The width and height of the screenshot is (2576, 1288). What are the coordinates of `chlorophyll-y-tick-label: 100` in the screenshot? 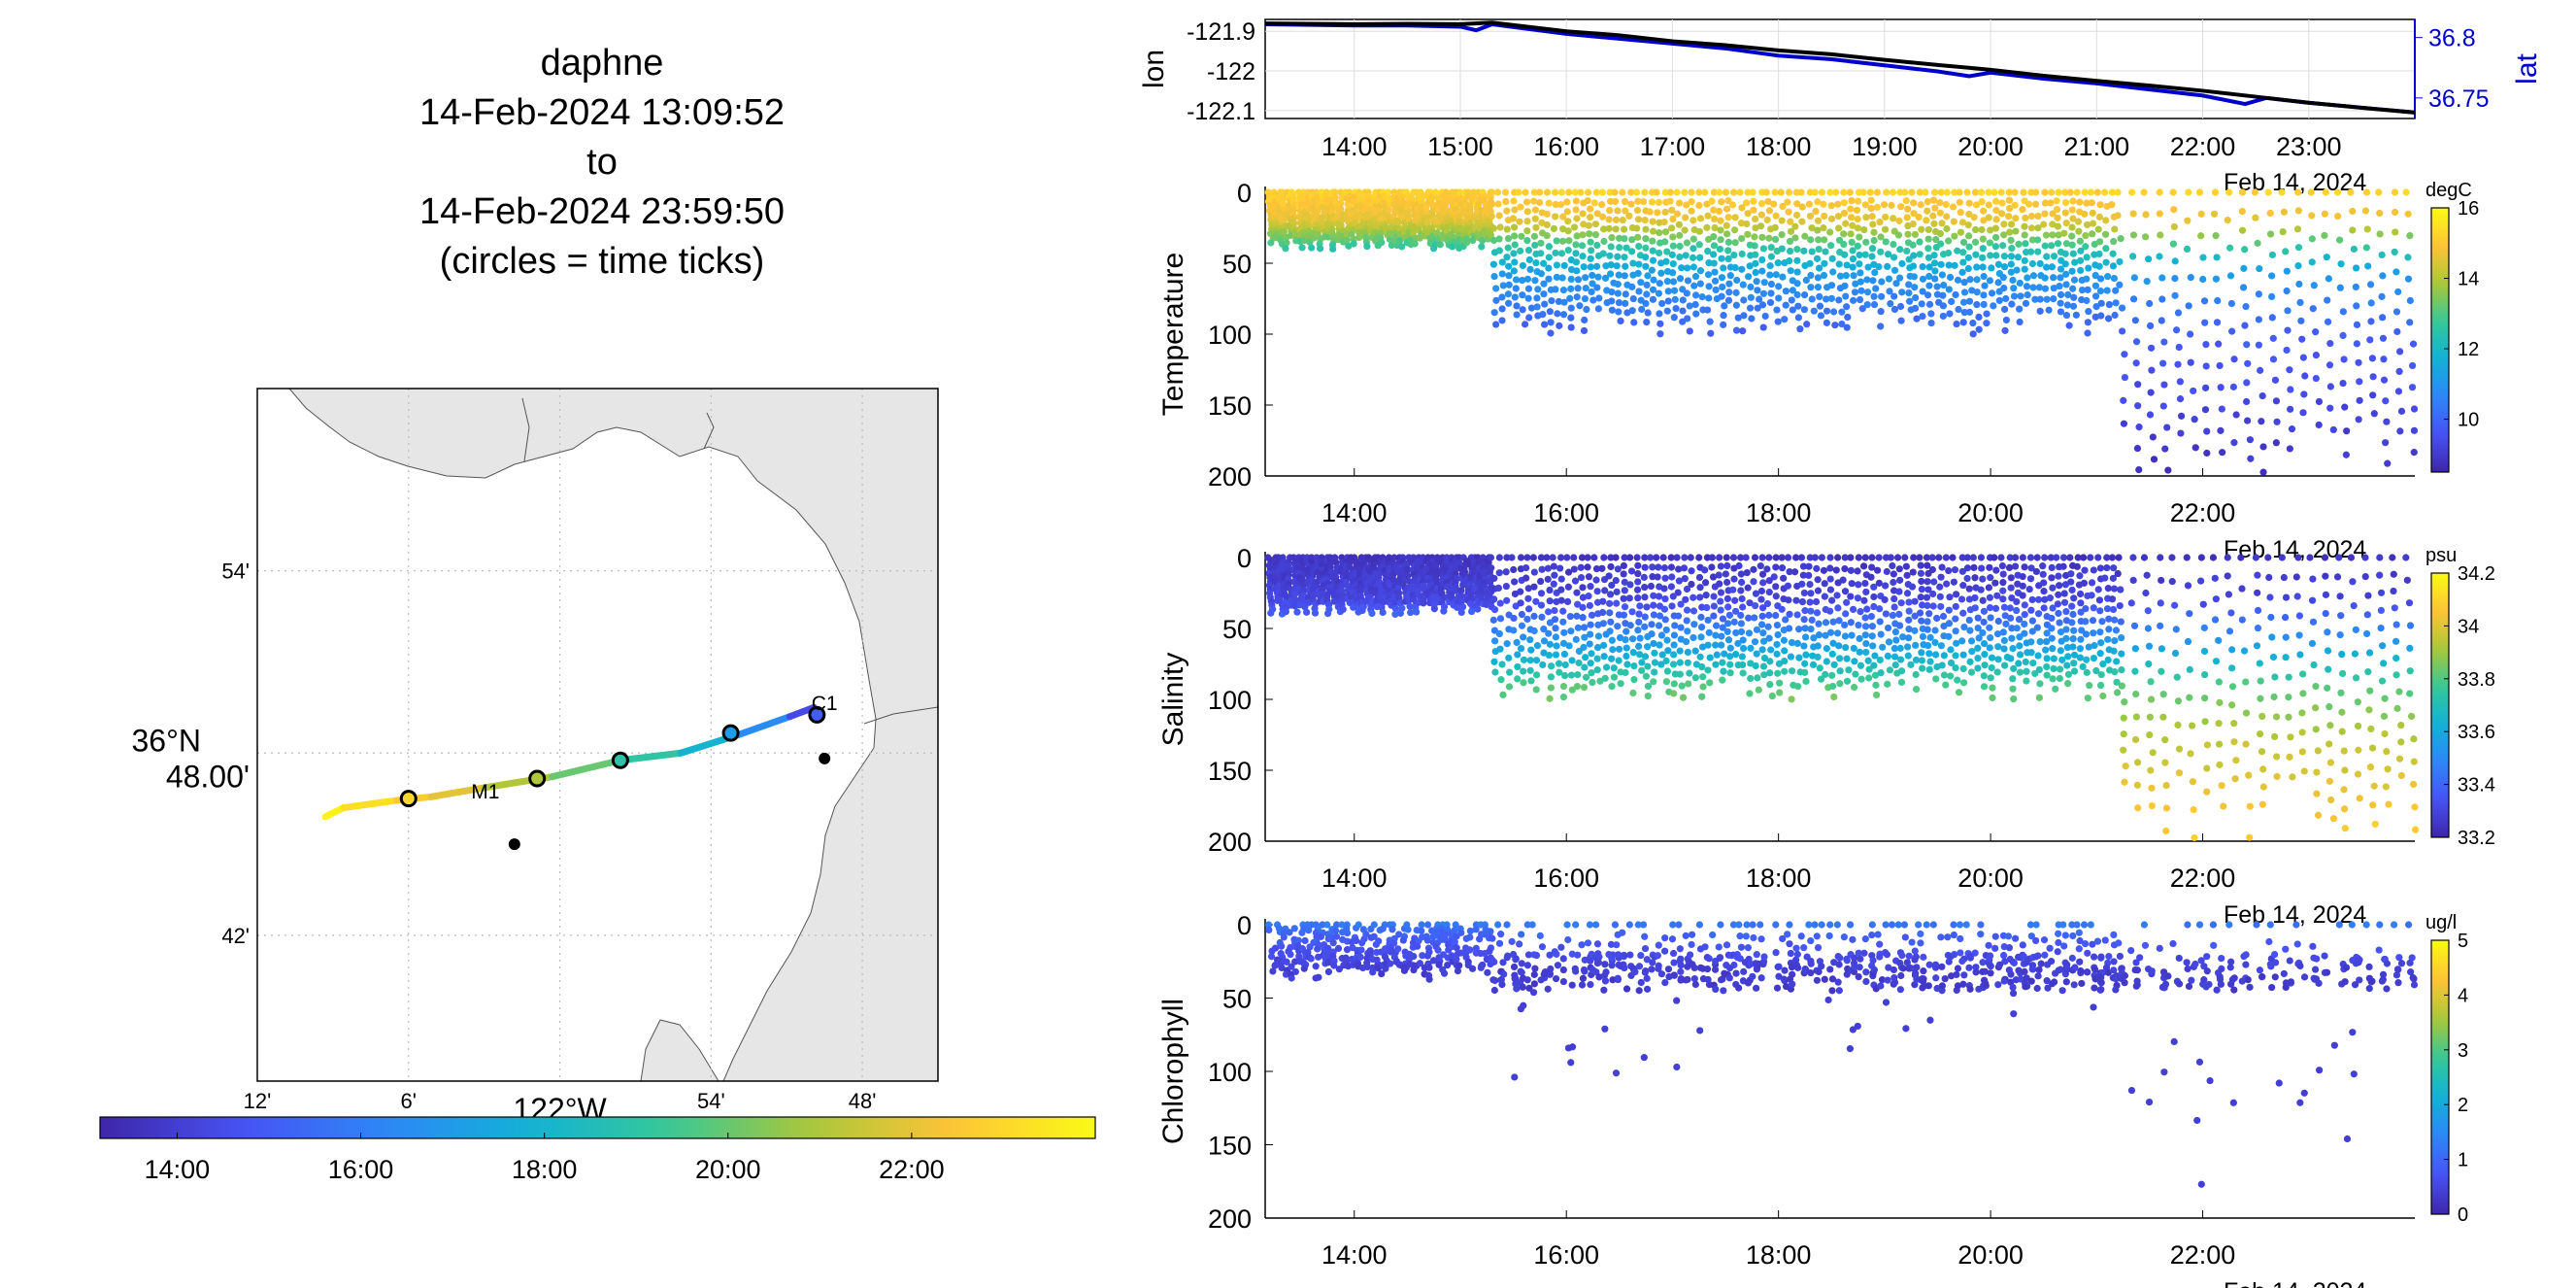 It's located at (1230, 1072).